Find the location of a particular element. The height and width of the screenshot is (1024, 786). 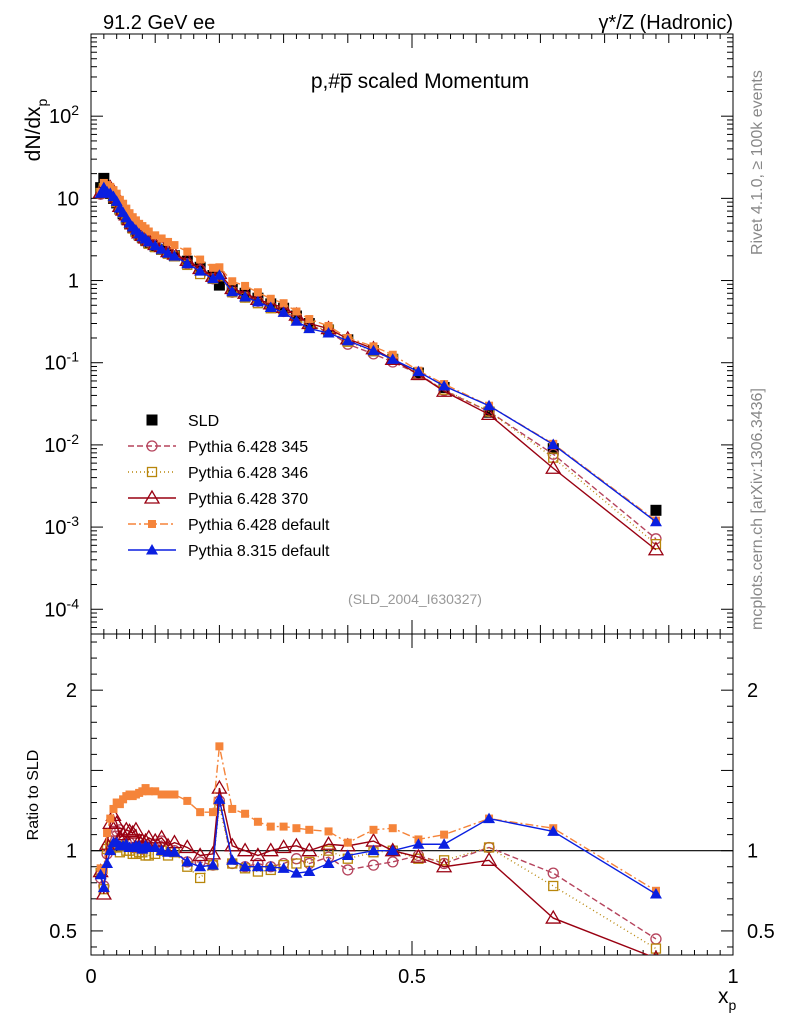

ratio-y-tick-label: 0.5 is located at coordinates (63, 932).